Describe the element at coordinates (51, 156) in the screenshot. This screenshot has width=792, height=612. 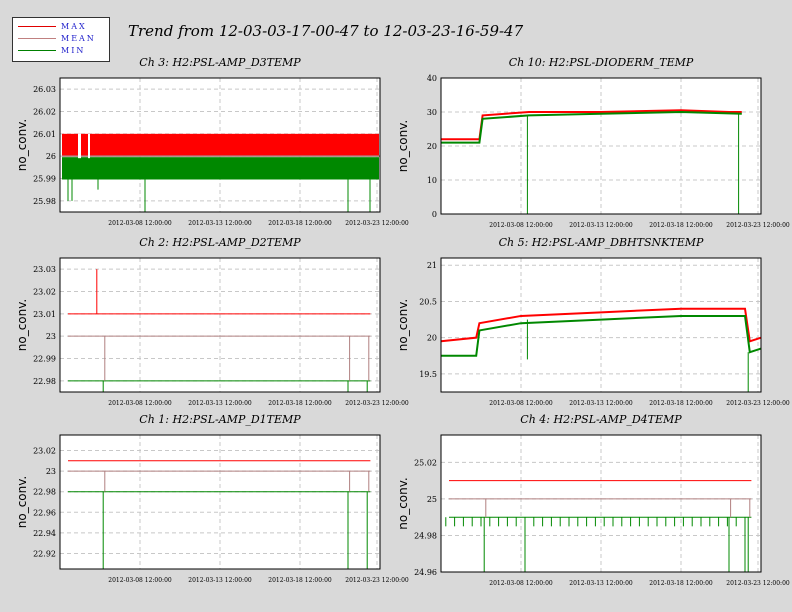
I see `y-tick-label: 26` at that location.